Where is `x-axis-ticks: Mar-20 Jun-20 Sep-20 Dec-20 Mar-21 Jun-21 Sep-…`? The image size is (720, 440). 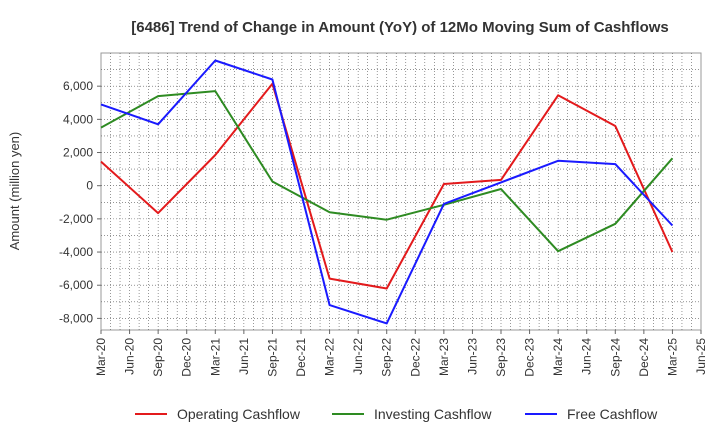
x-axis-ticks: Mar-20 Jun-20 Sep-20 Dec-20 Mar-21 Jun-21 Sep-… is located at coordinates (401, 353).